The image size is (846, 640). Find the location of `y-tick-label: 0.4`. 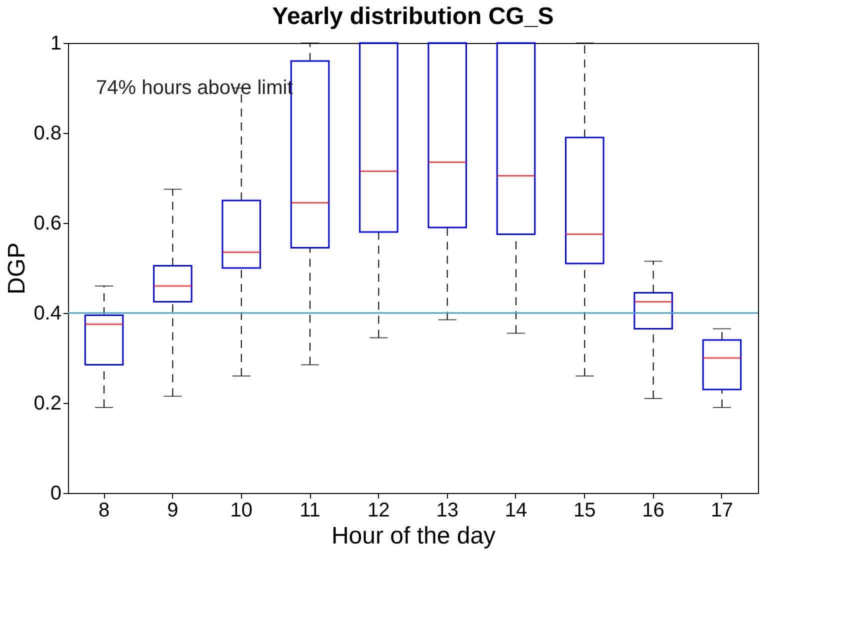

y-tick-label: 0.4 is located at coordinates (48, 313).